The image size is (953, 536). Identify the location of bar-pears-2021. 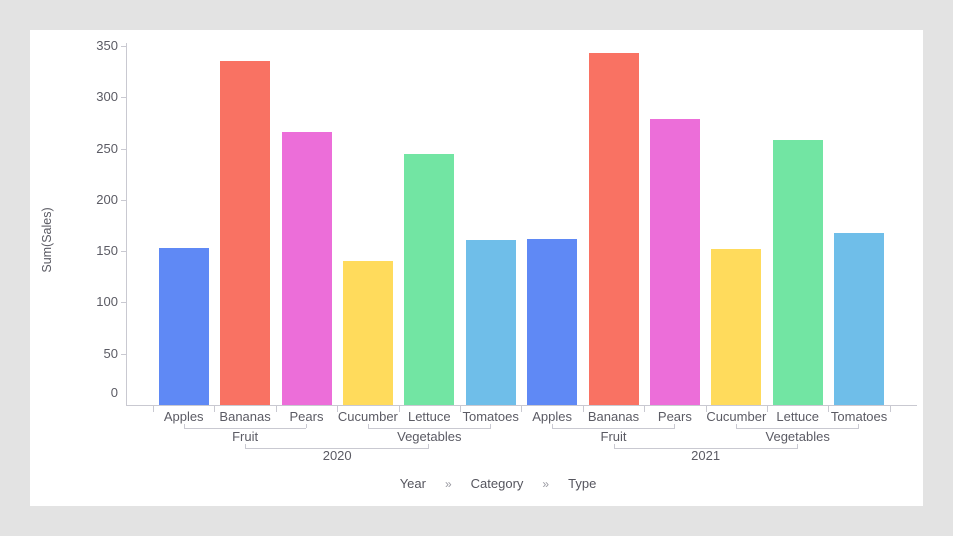
(674, 261).